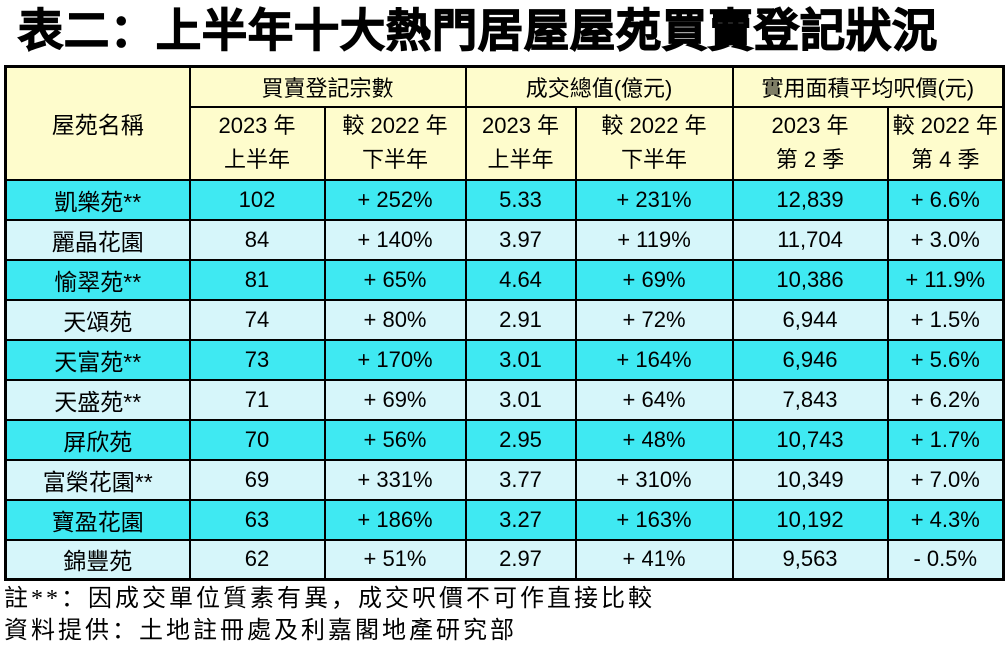 The width and height of the screenshot is (1006, 650). I want to click on value-cell: + 170%, so click(395, 359).